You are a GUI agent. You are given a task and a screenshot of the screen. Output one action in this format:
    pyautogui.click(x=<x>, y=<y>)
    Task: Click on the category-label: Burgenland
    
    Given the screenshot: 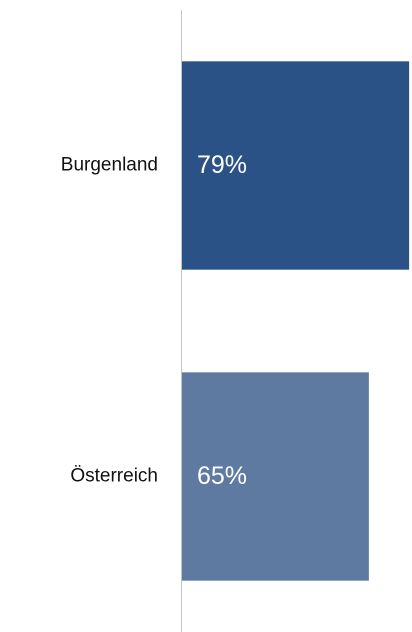 What is the action you would take?
    pyautogui.click(x=109, y=165)
    